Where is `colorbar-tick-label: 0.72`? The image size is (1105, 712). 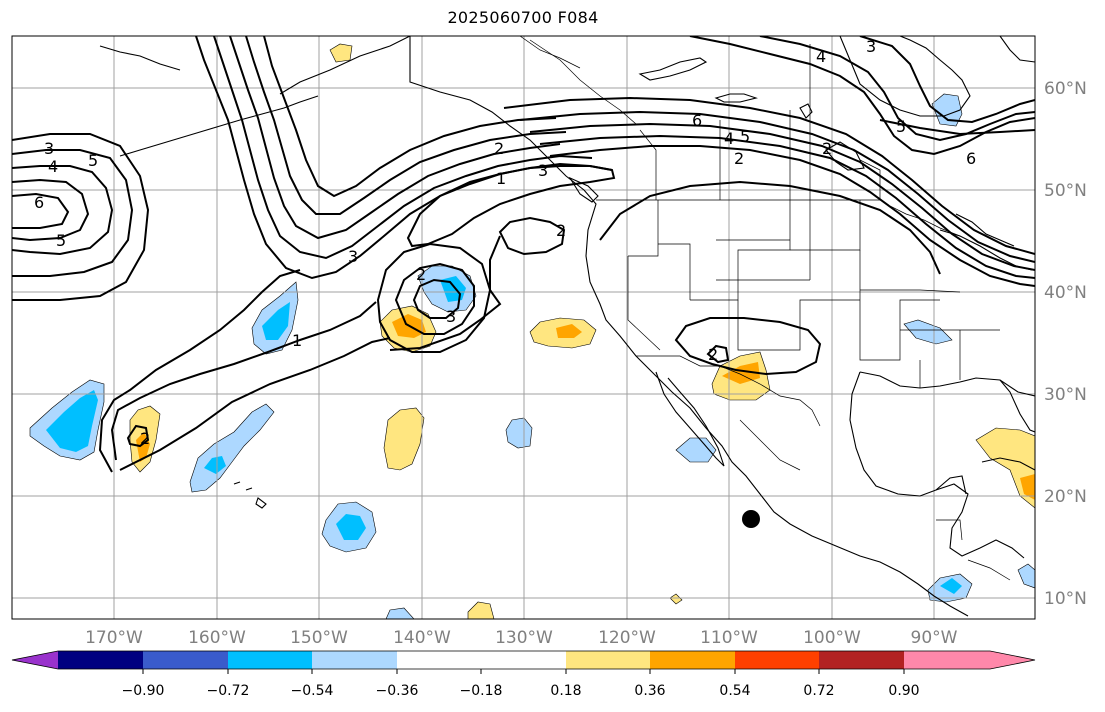 colorbar-tick-label: 0.72 is located at coordinates (818, 691).